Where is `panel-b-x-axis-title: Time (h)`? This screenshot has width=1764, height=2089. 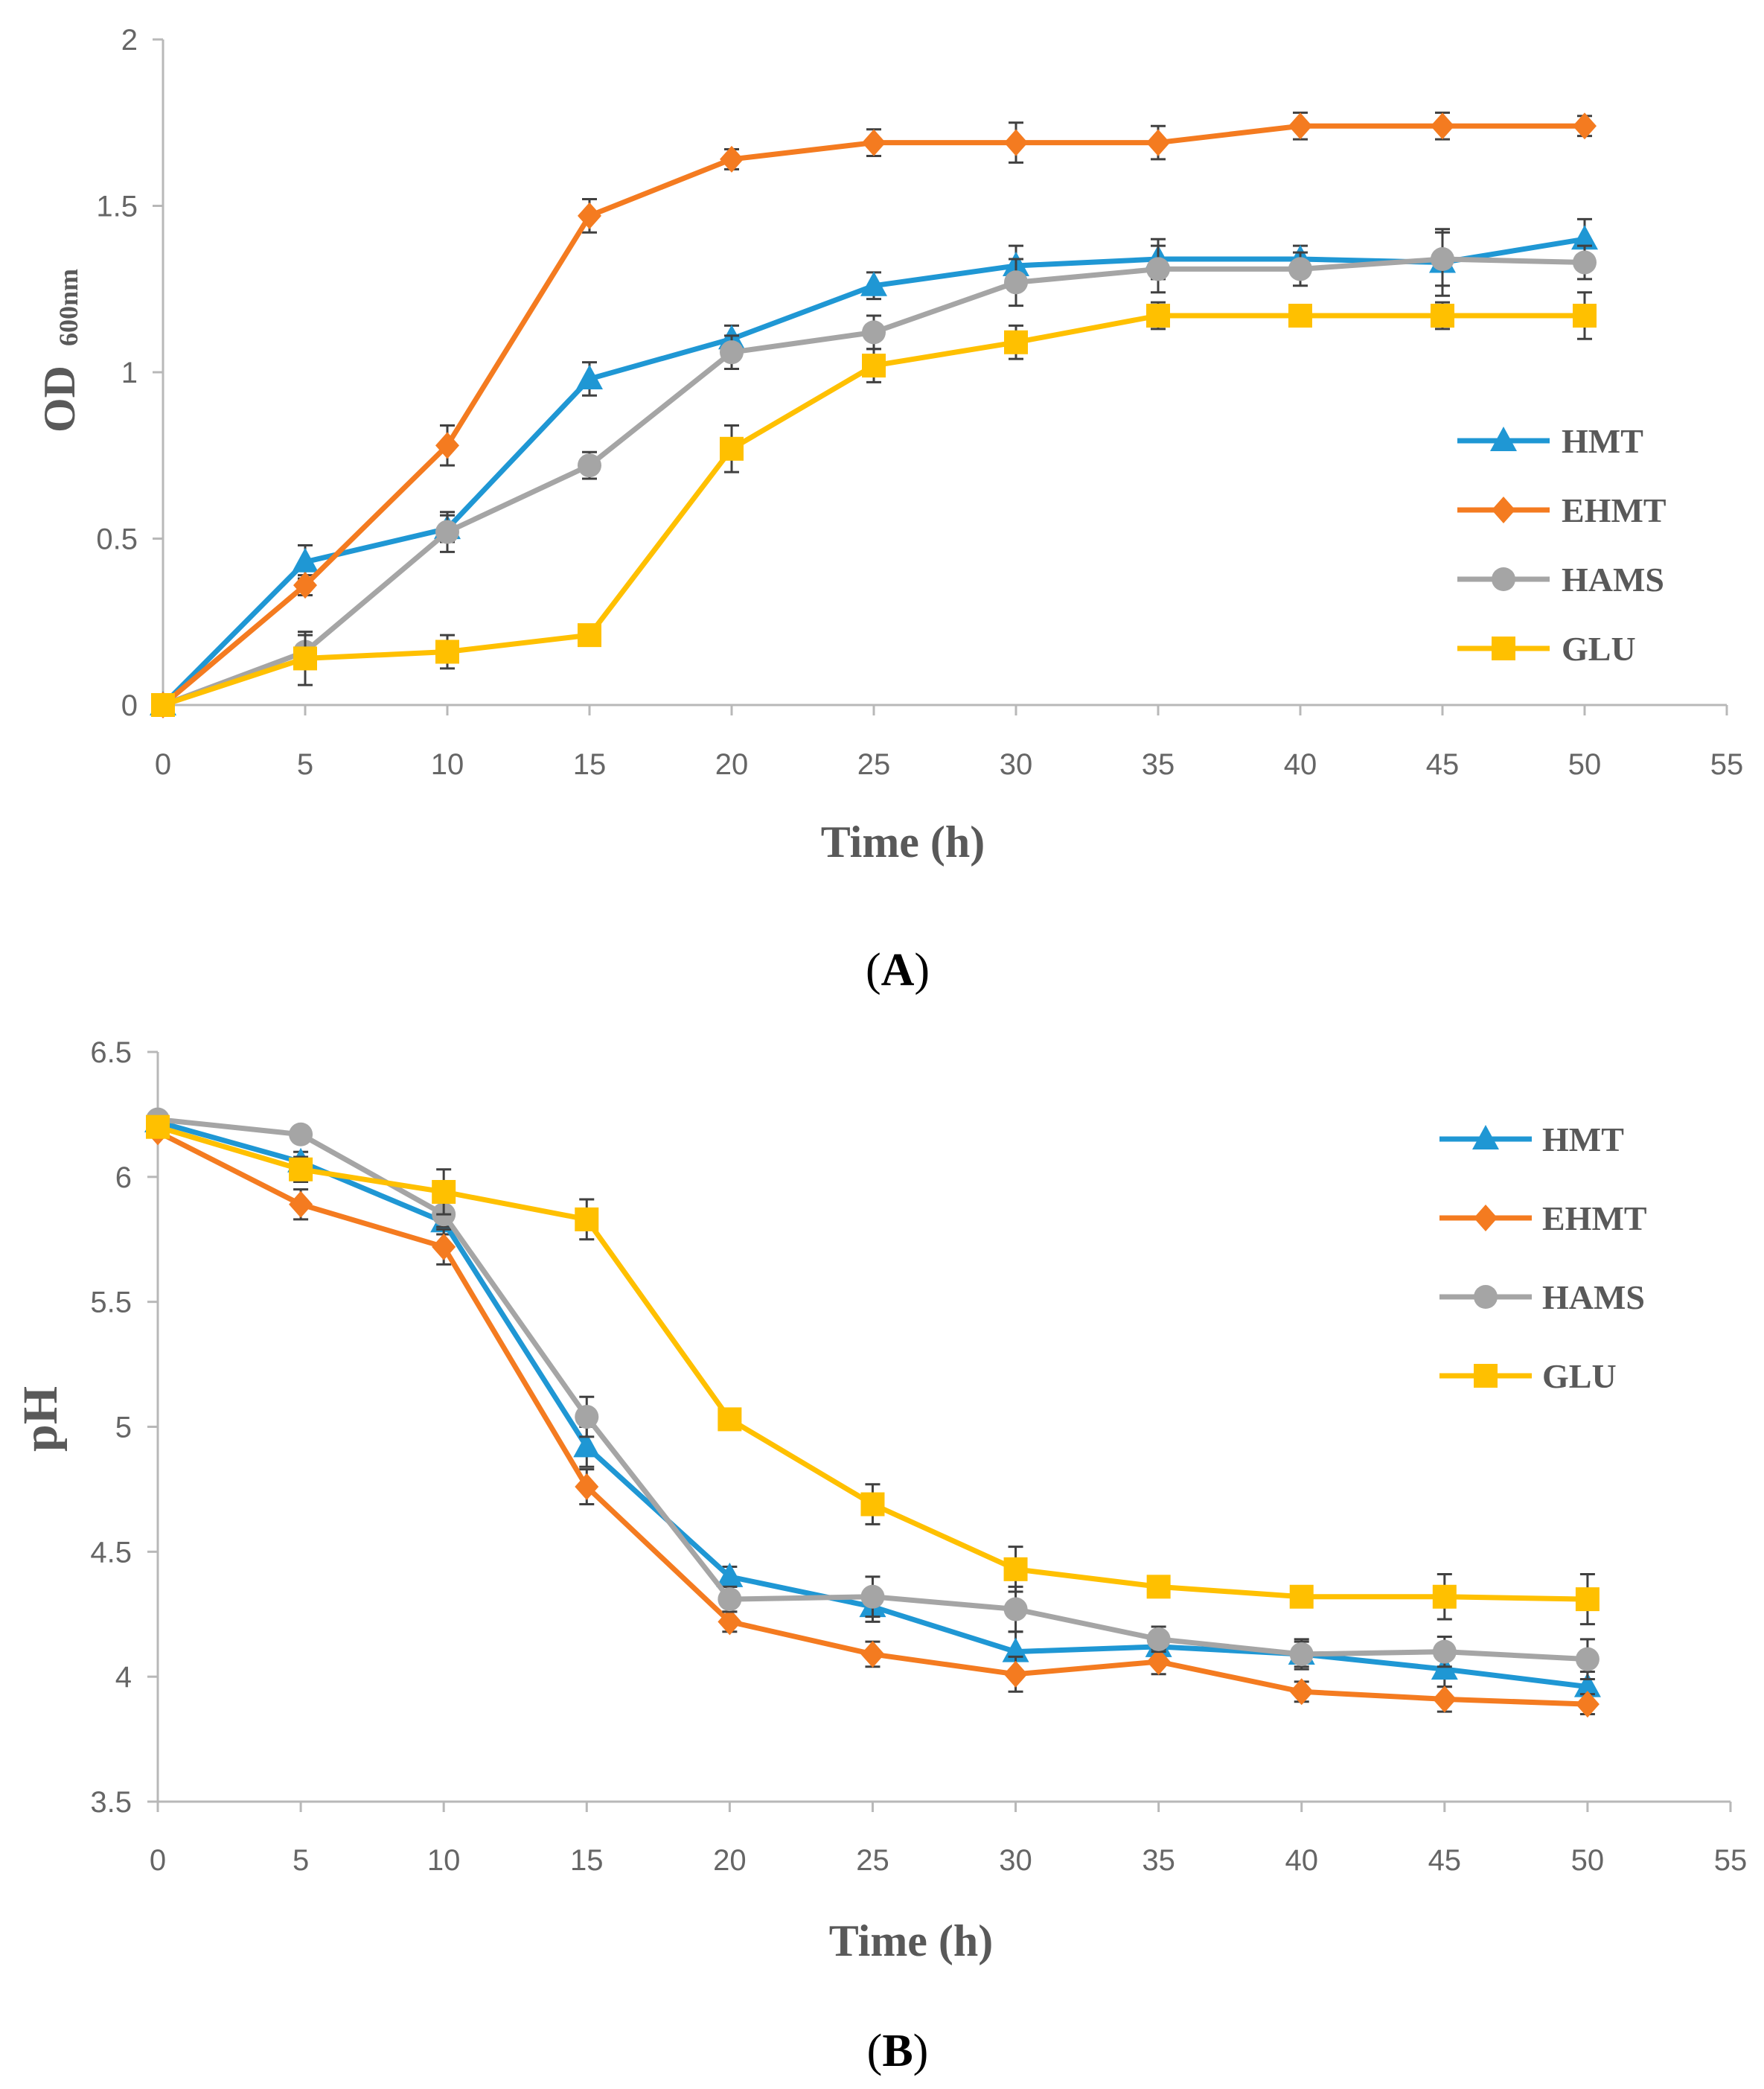
panel-b-x-axis-title: Time (h) is located at coordinates (911, 1941).